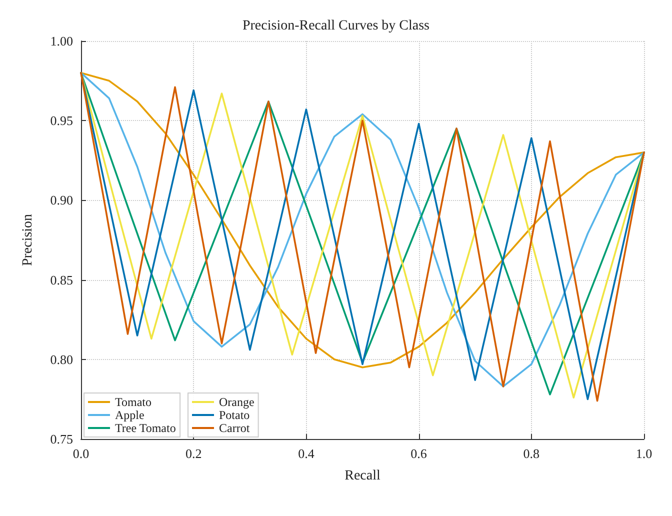 The width and height of the screenshot is (672, 516). Describe the element at coordinates (61, 41) in the screenshot. I see `y-tick-label: 1.00` at that location.